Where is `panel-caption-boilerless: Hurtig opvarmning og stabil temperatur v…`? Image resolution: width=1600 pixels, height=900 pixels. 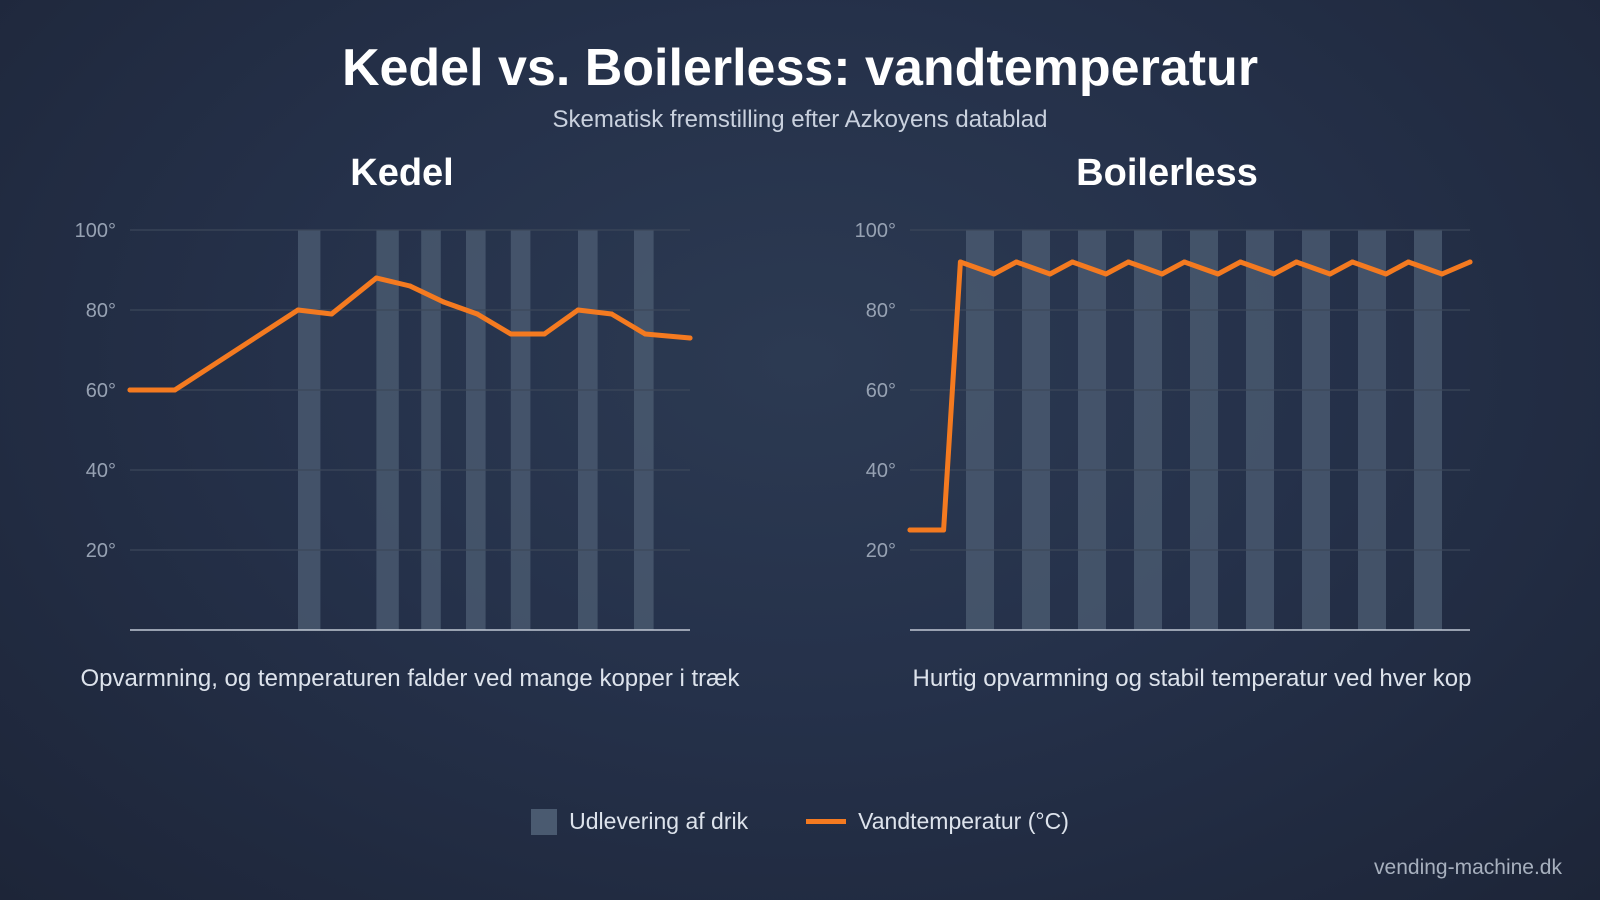
panel-caption-boilerless: Hurtig opvarmning og stabil temperatur v… is located at coordinates (1192, 678).